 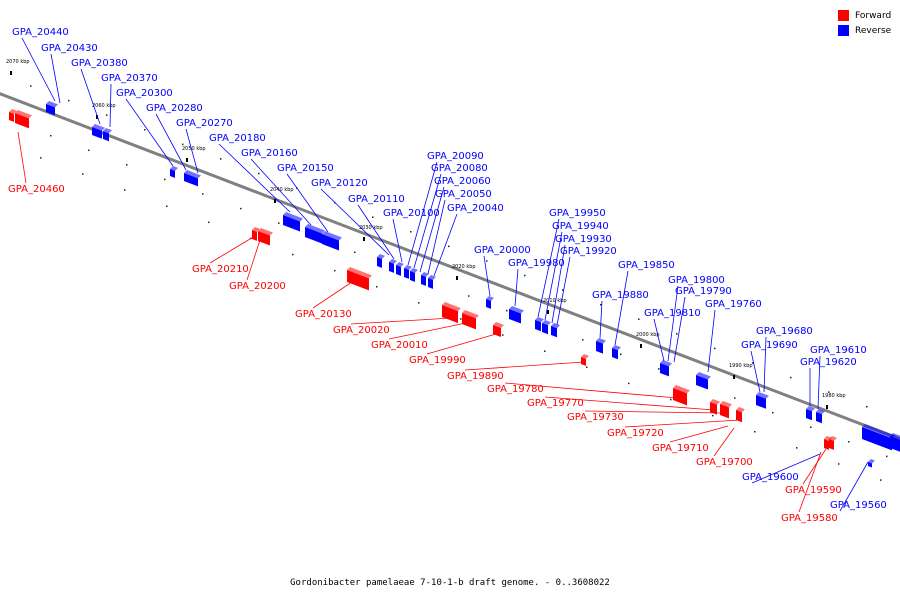 What do you see at coordinates (696, 280) in the screenshot?
I see `gene-label-gpa-19800: GPA_19800` at bounding box center [696, 280].